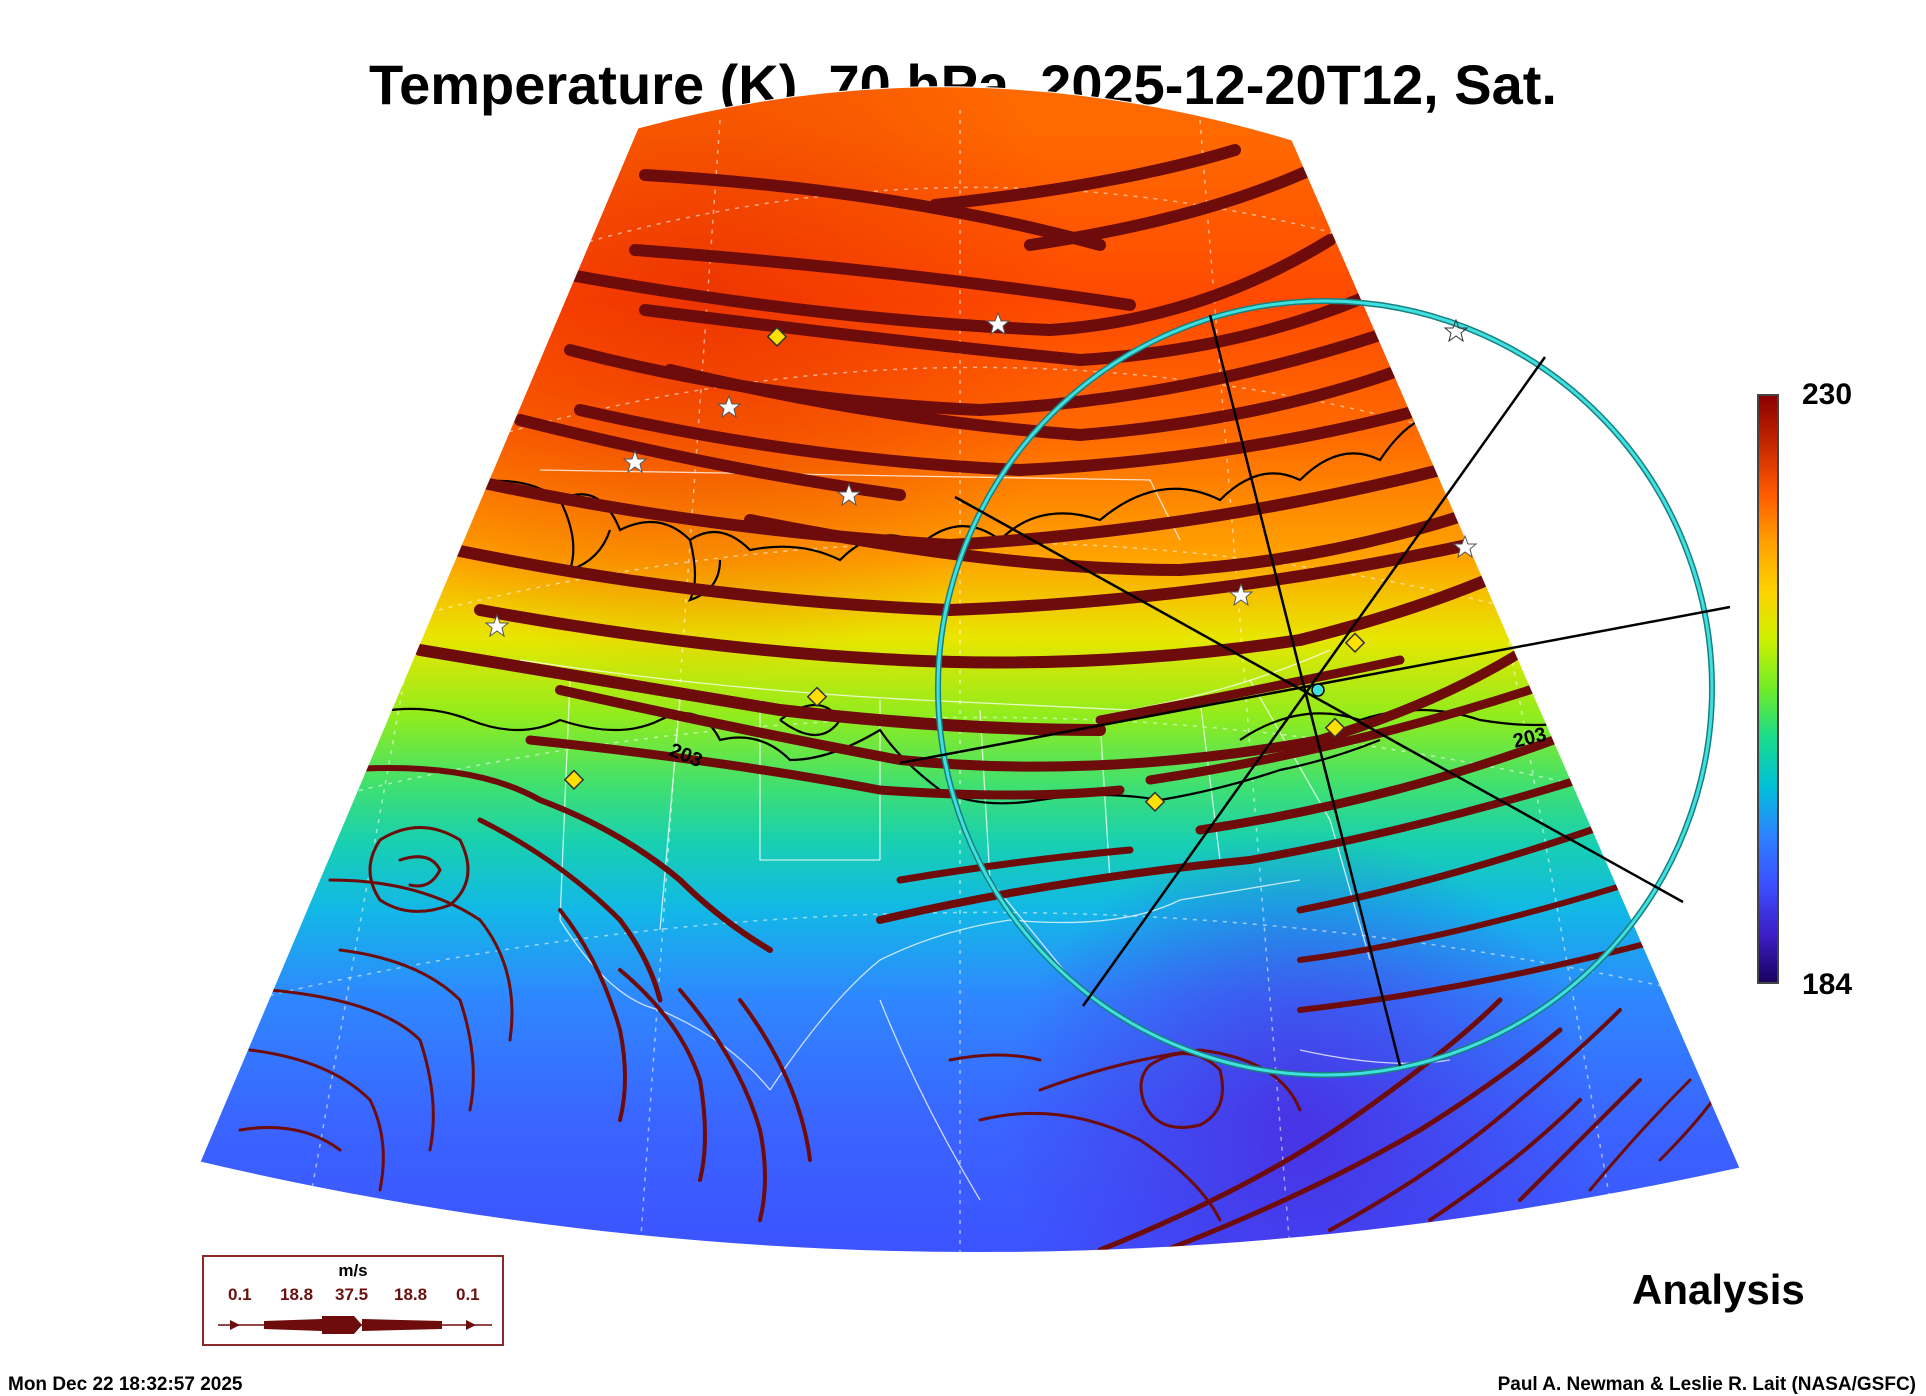 This screenshot has width=1926, height=1396. What do you see at coordinates (1718, 1289) in the screenshot?
I see `analysis-label: Analysis` at bounding box center [1718, 1289].